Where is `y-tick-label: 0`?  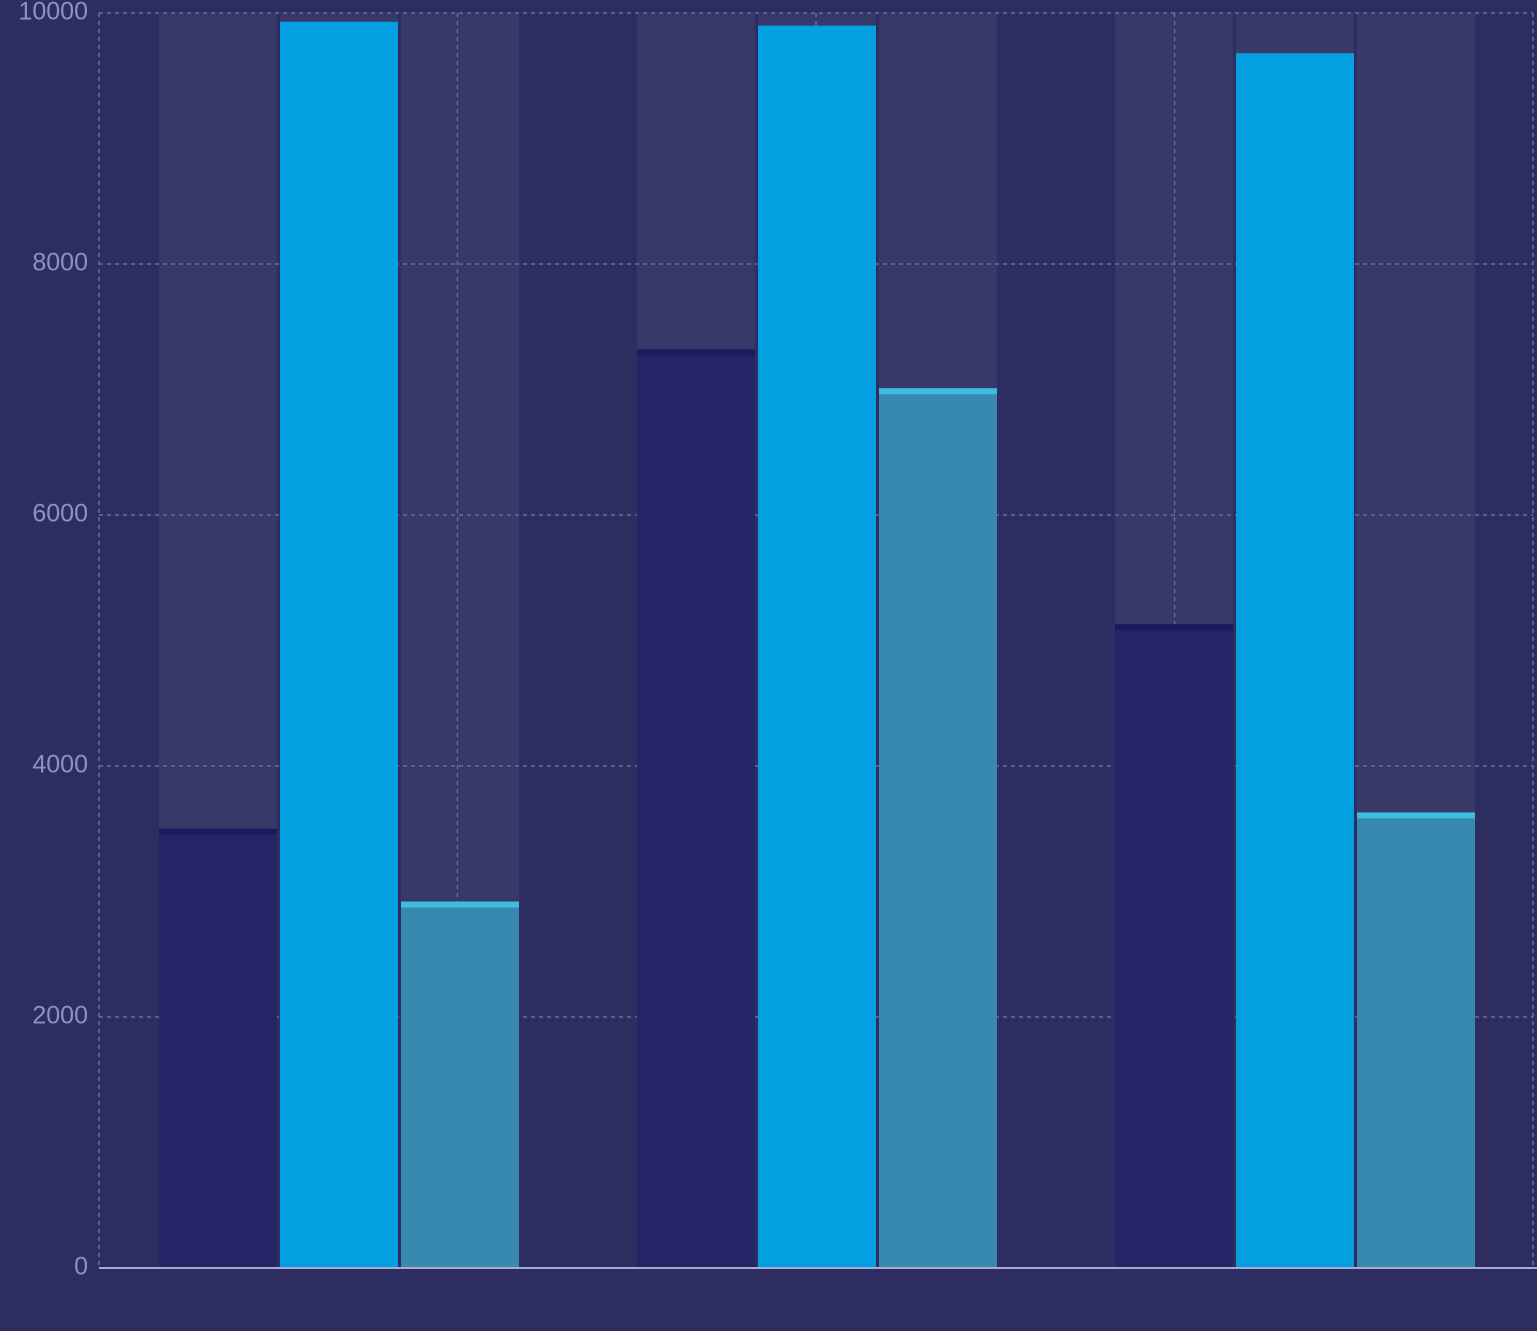 y-tick-label: 0 is located at coordinates (81, 1267).